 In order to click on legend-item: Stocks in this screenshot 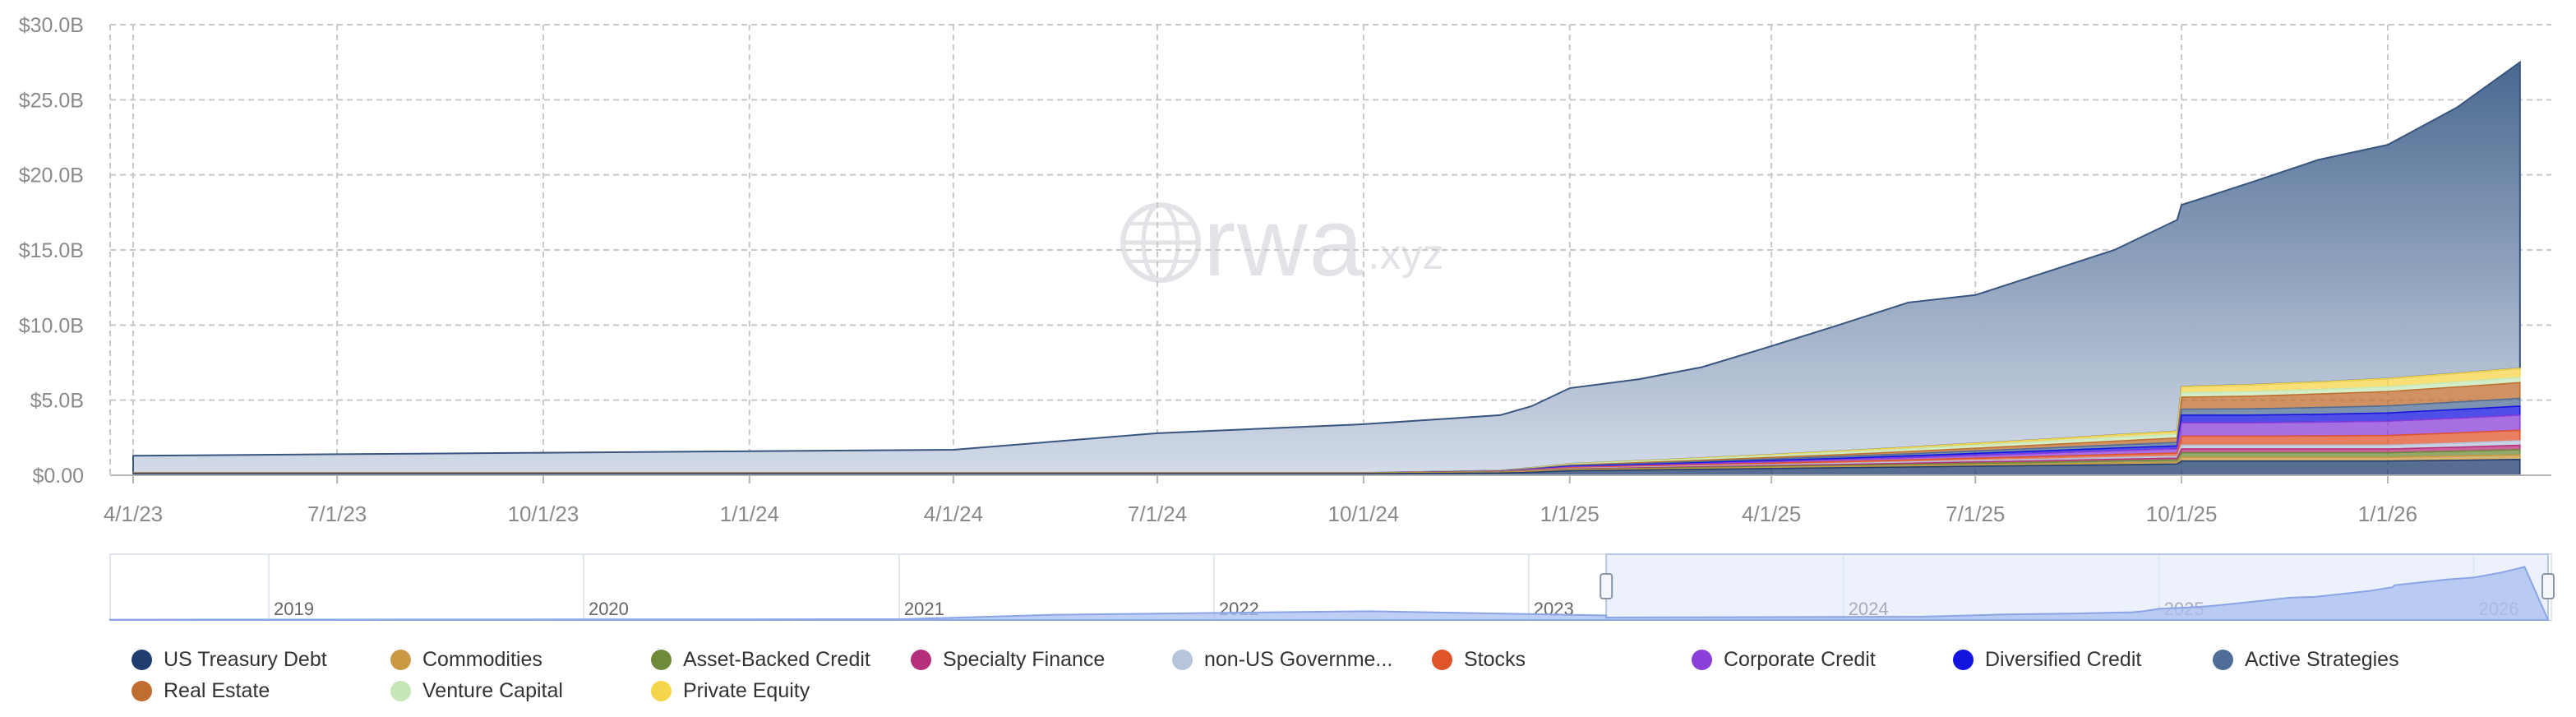, I will do `click(1479, 660)`.